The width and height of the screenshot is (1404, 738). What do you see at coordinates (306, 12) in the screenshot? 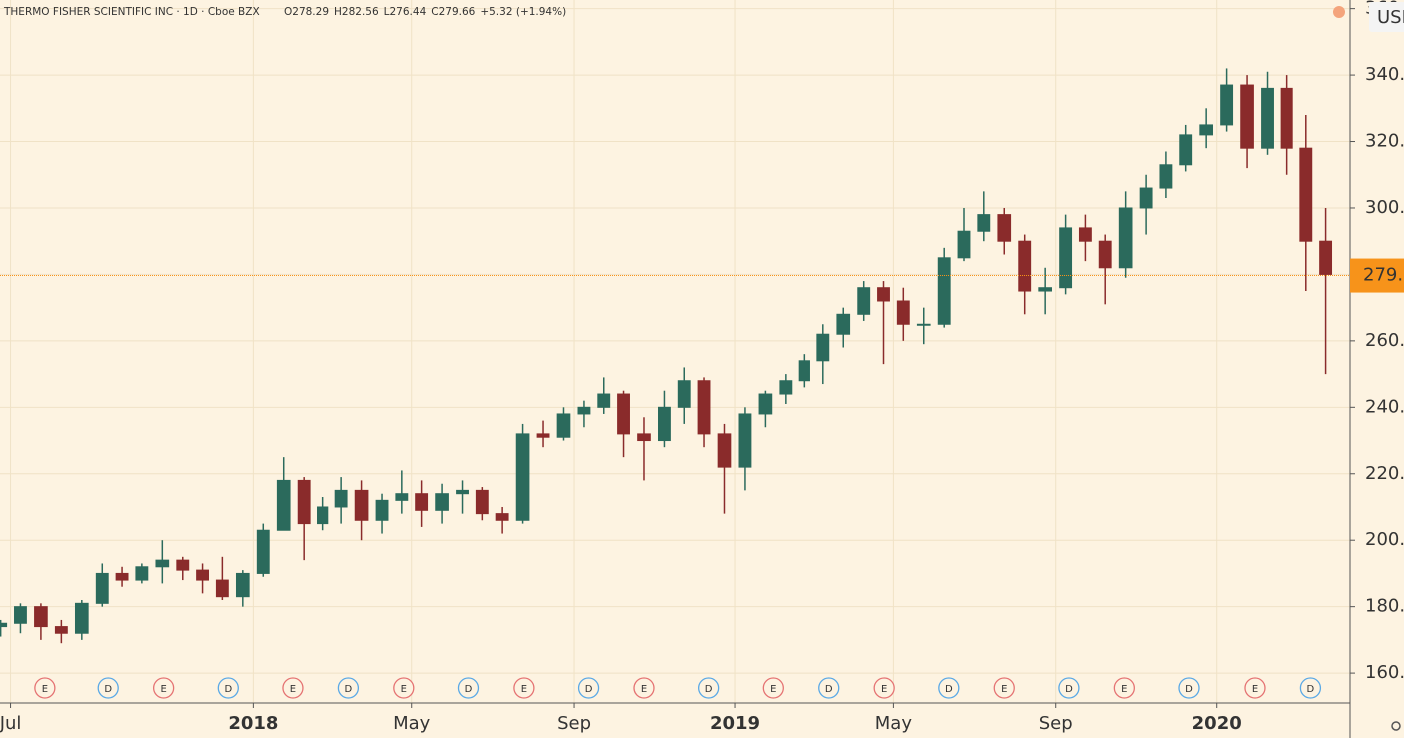
I see `legend-value: O278.29` at bounding box center [306, 12].